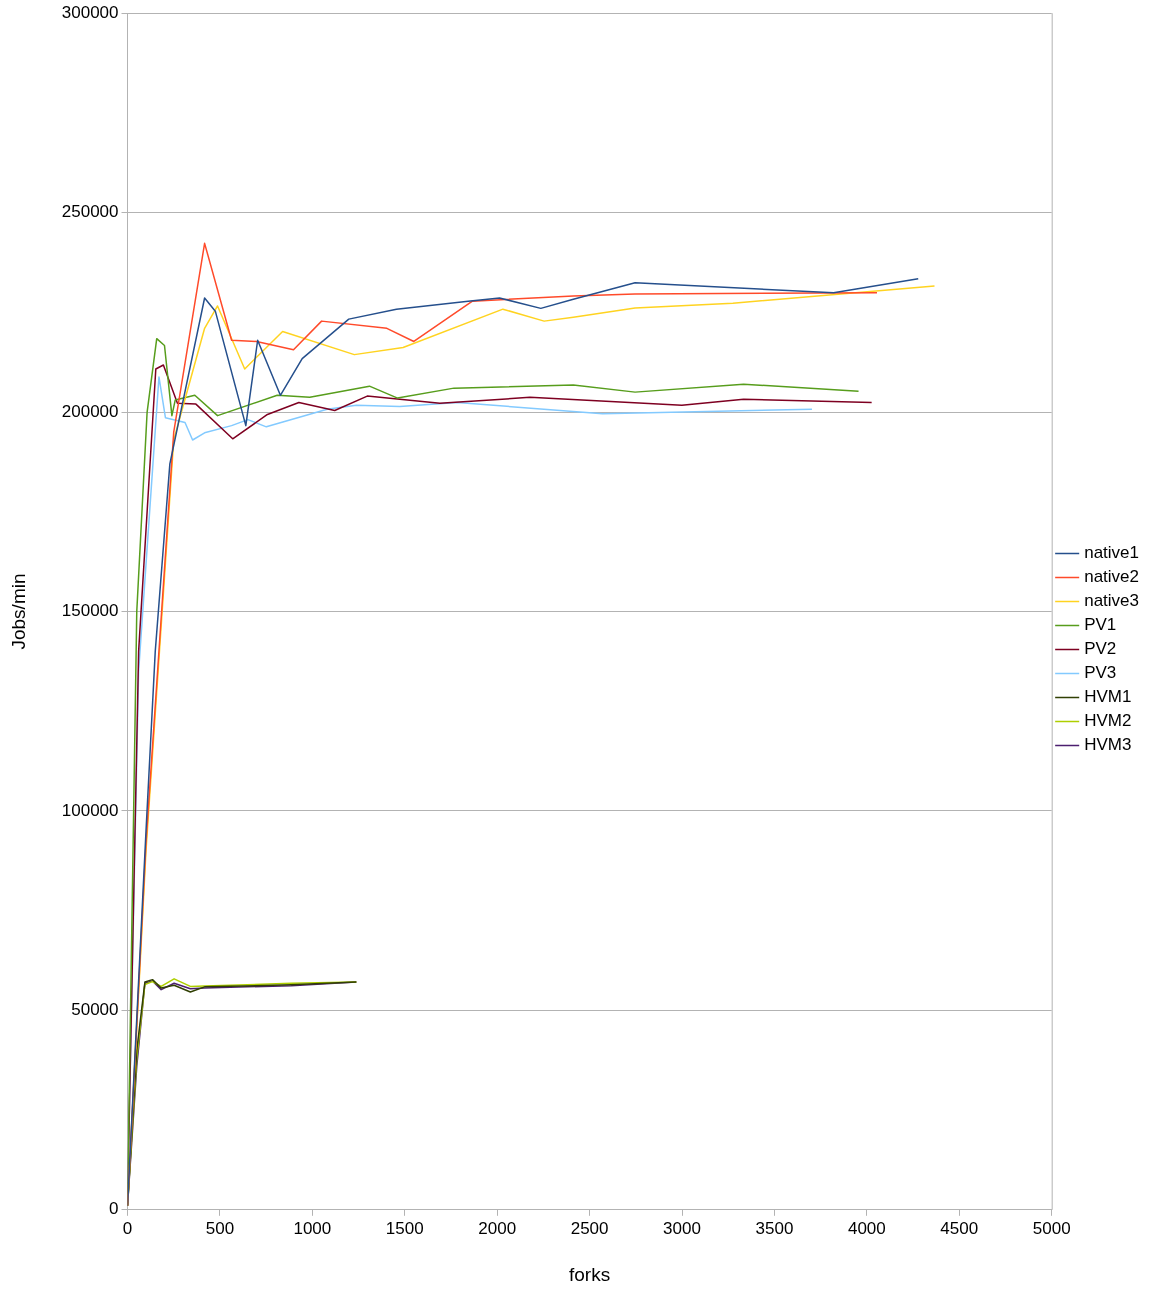 The width and height of the screenshot is (1155, 1295). What do you see at coordinates (959, 1228) in the screenshot?
I see `x-tick-label: 4500` at bounding box center [959, 1228].